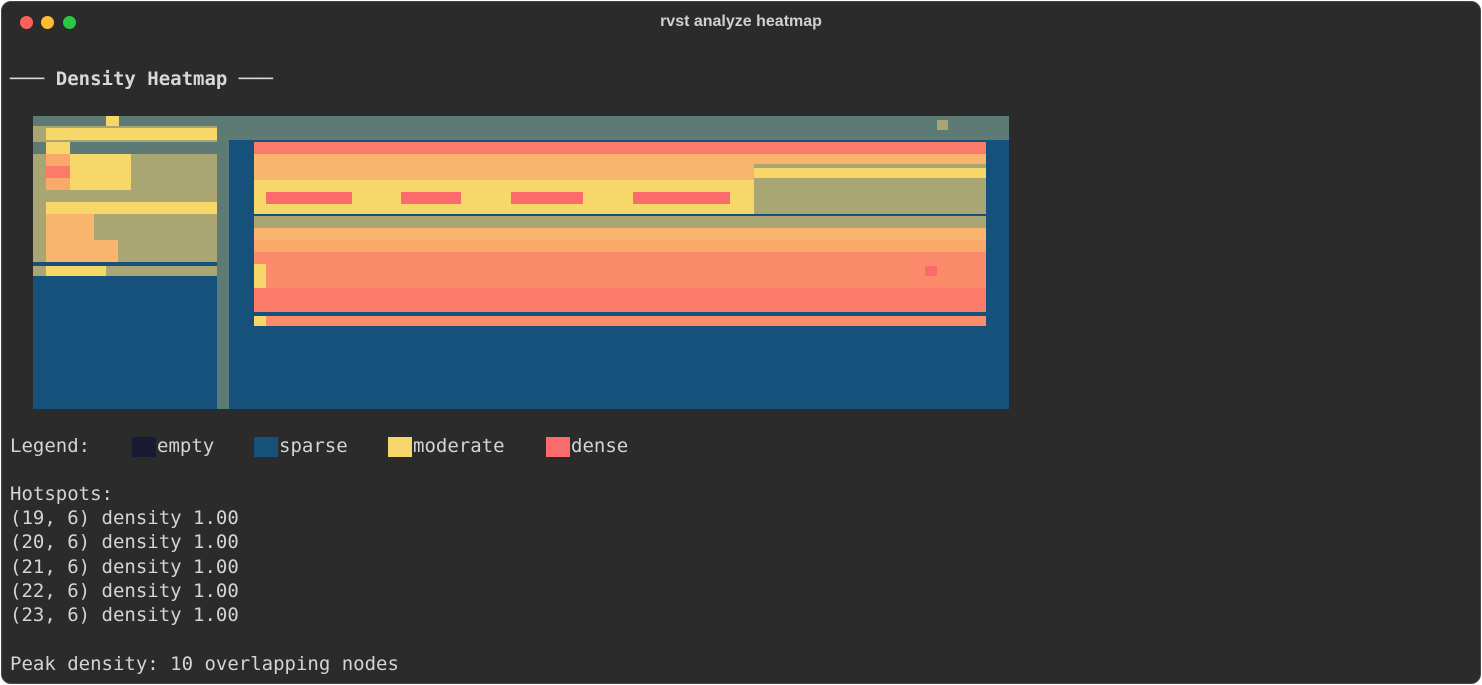 Image resolution: width=1482 pixels, height=685 pixels. Describe the element at coordinates (26, 22) in the screenshot. I see `close-window-button` at that location.